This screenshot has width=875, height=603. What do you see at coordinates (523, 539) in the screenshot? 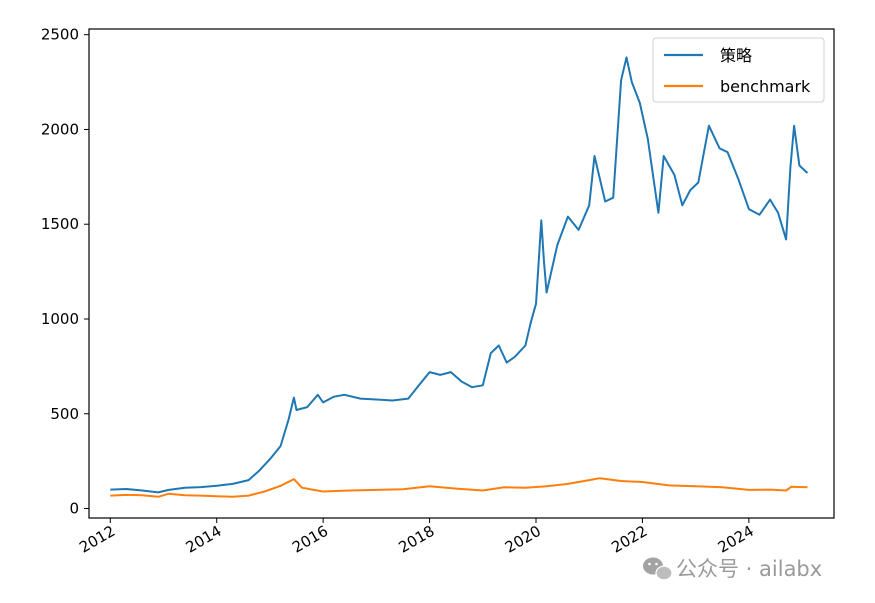
I see `x-tick-label: 2020` at bounding box center [523, 539].